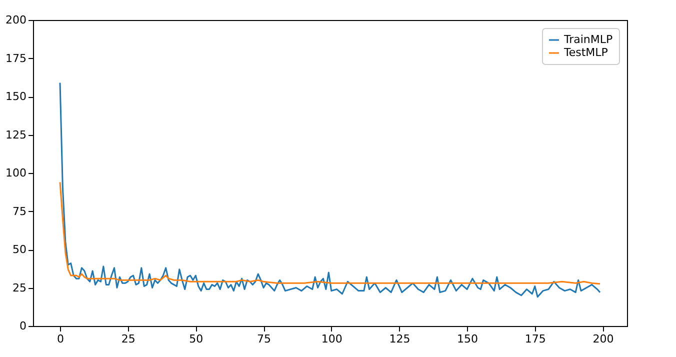 This screenshot has height=357, width=676. Describe the element at coordinates (16, 58) in the screenshot. I see `y-tick-label: 175` at that location.